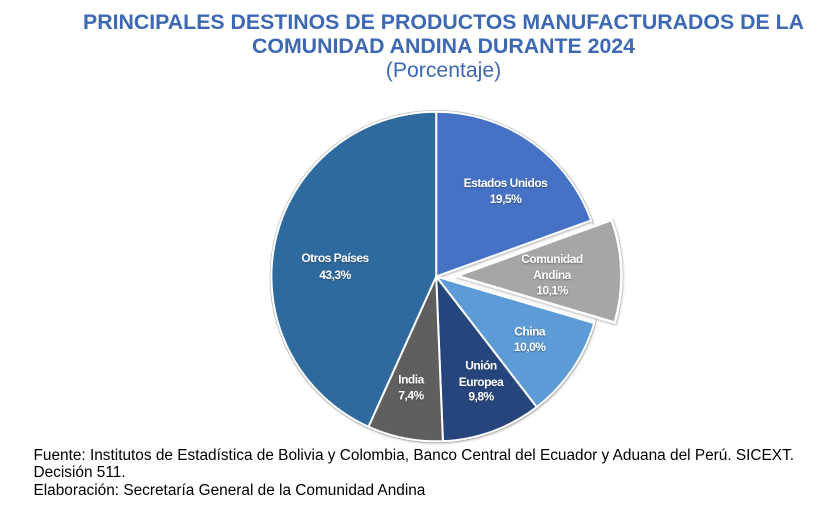 The image size is (825, 509). I want to click on svg-text: Comunidad, so click(552, 259).